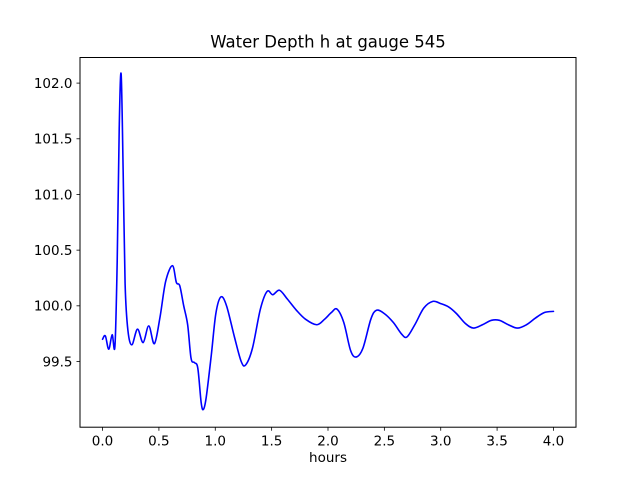  What do you see at coordinates (384, 442) in the screenshot?
I see `x-tick-label: 2.5` at bounding box center [384, 442].